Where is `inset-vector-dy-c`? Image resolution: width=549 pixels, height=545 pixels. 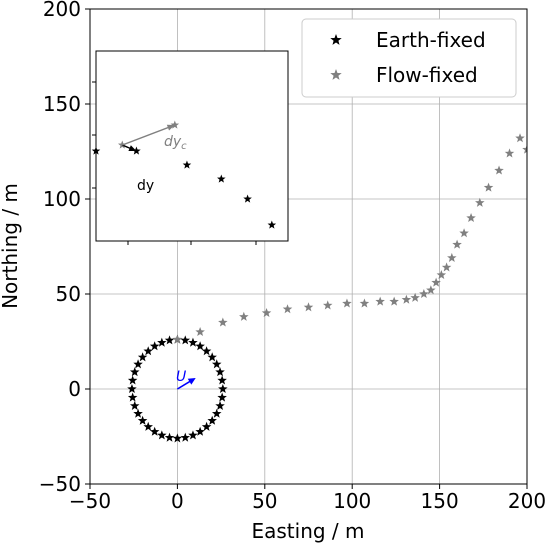 inset-vector-dy-c is located at coordinates (149, 135).